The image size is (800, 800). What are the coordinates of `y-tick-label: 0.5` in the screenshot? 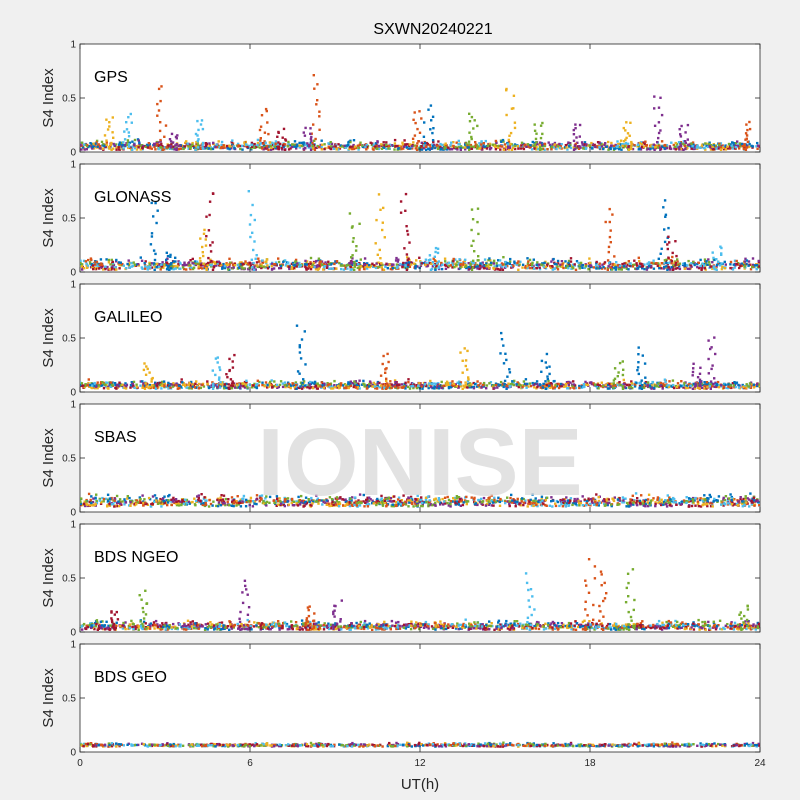 It's located at (69, 99).